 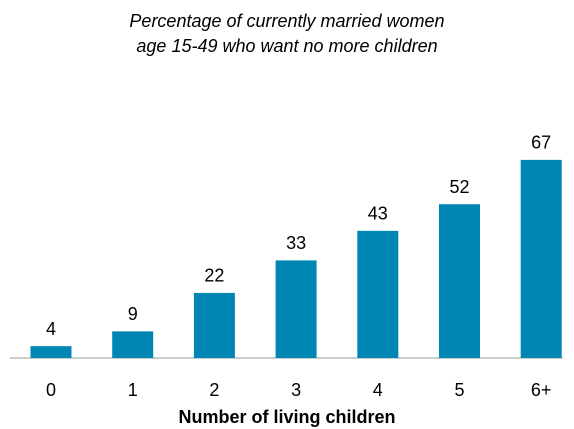 I want to click on x-tick-label: 5, so click(x=459, y=390).